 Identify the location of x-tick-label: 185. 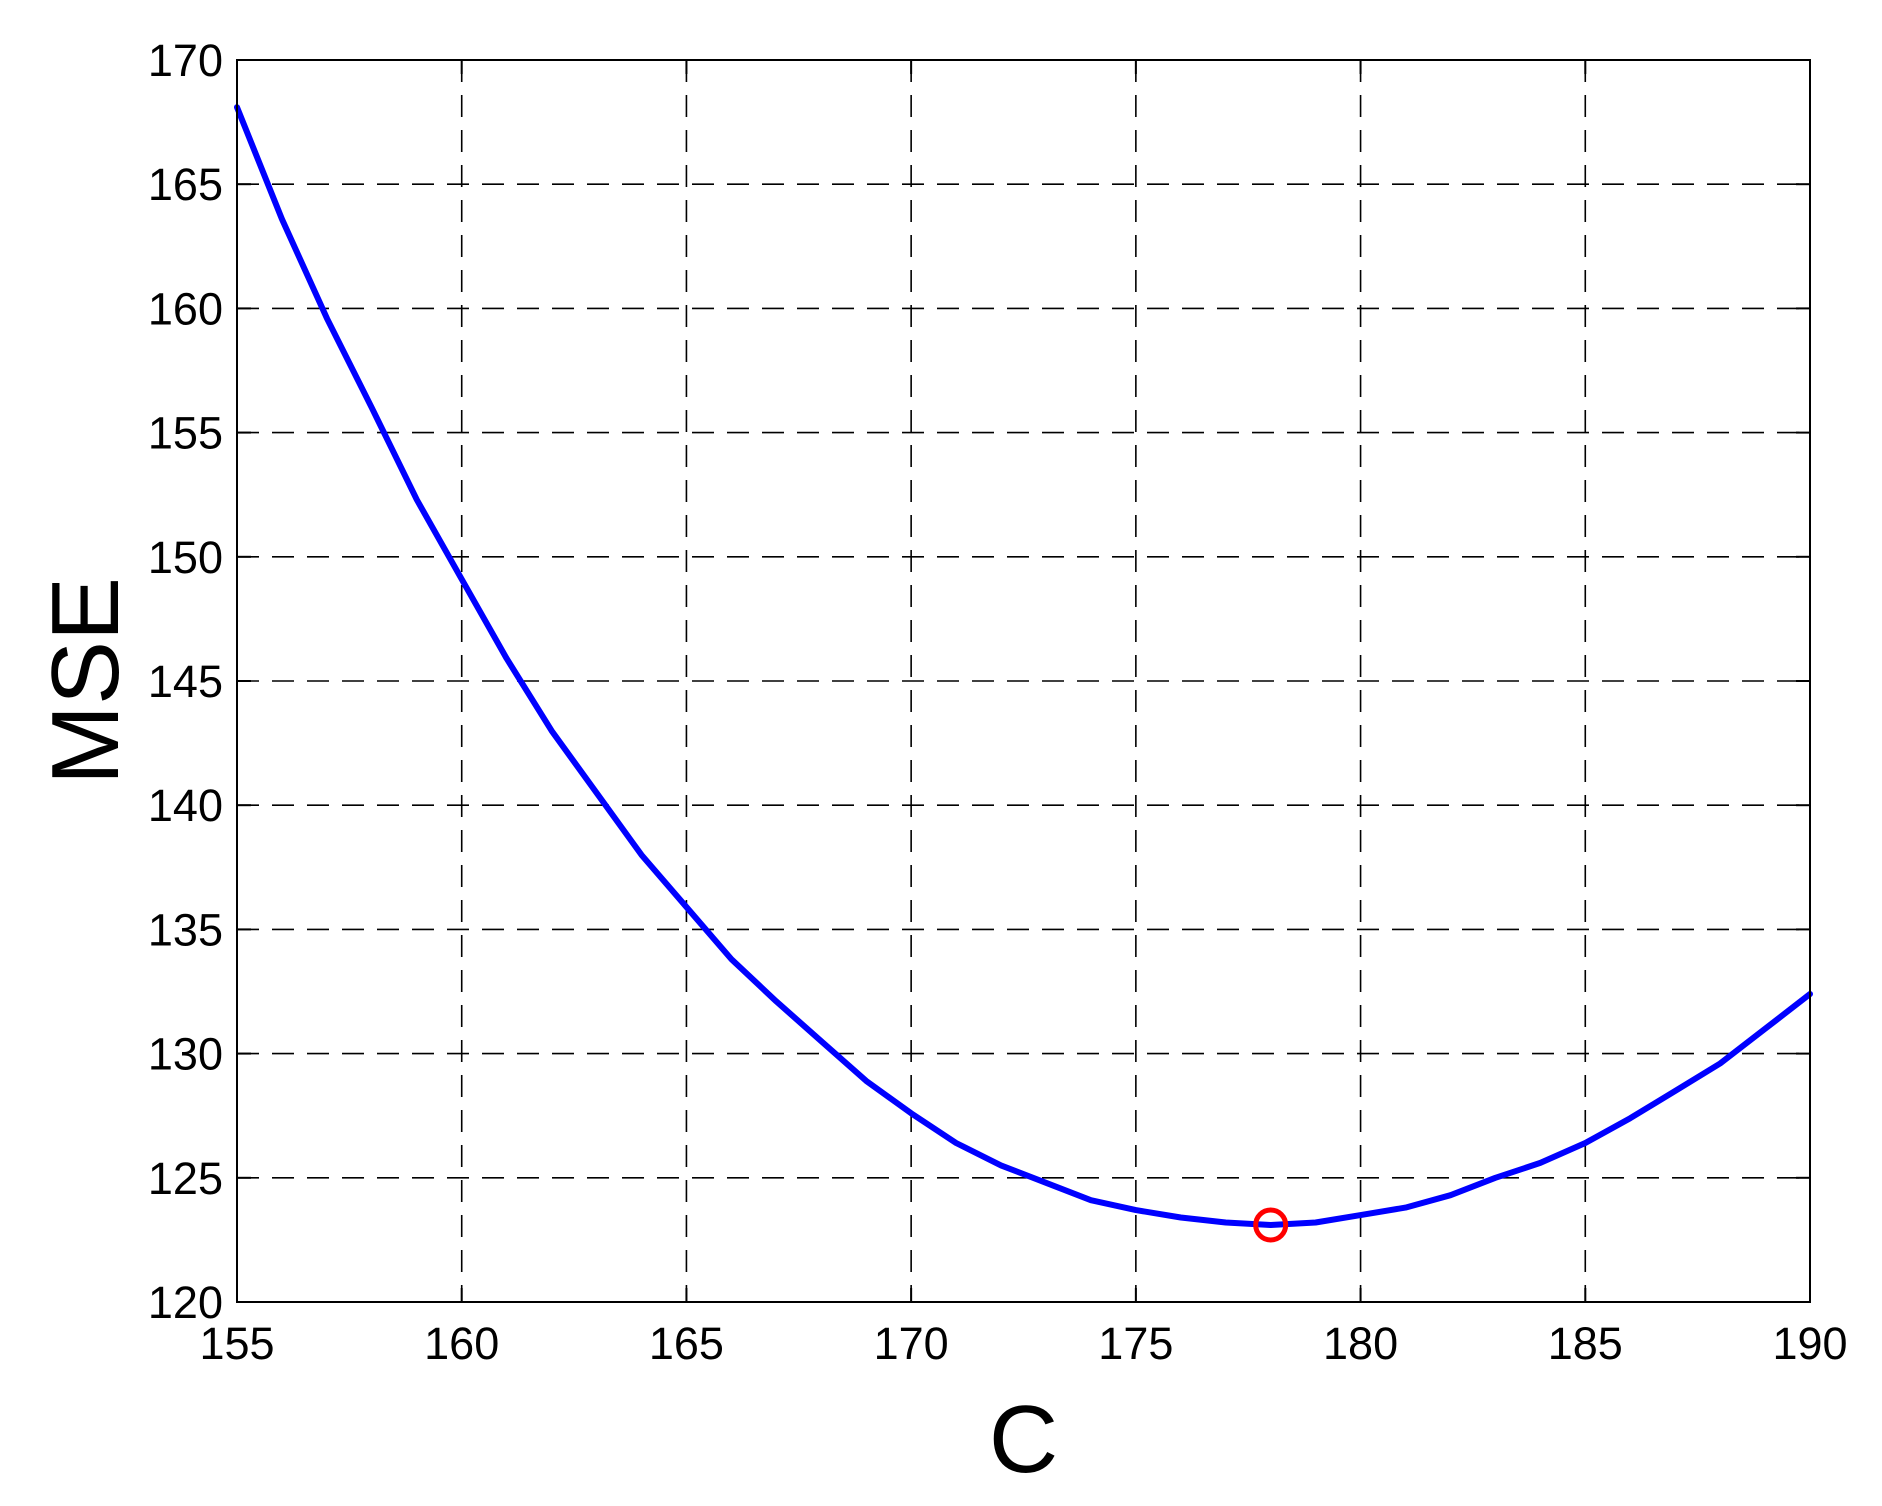
(1585, 1343).